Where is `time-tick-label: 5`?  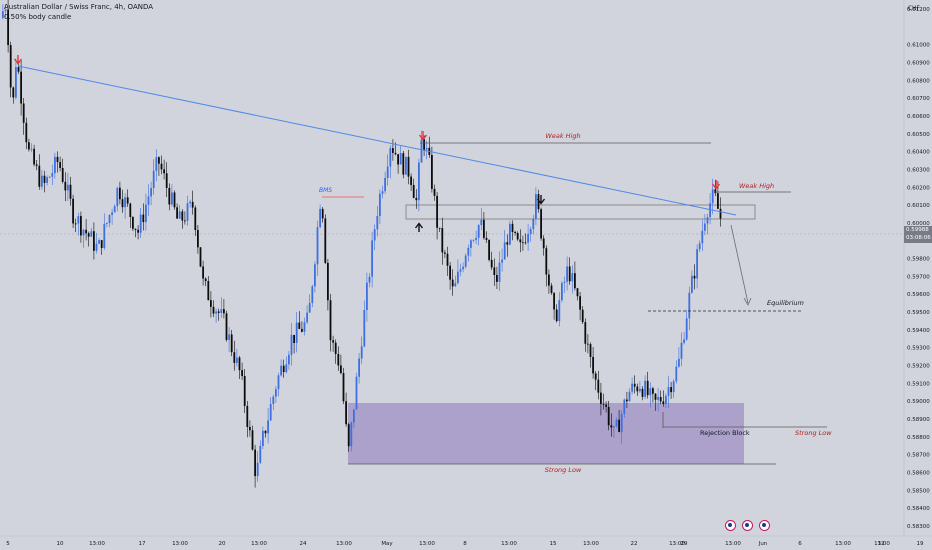
time-tick-label: 5 is located at coordinates (8, 544).